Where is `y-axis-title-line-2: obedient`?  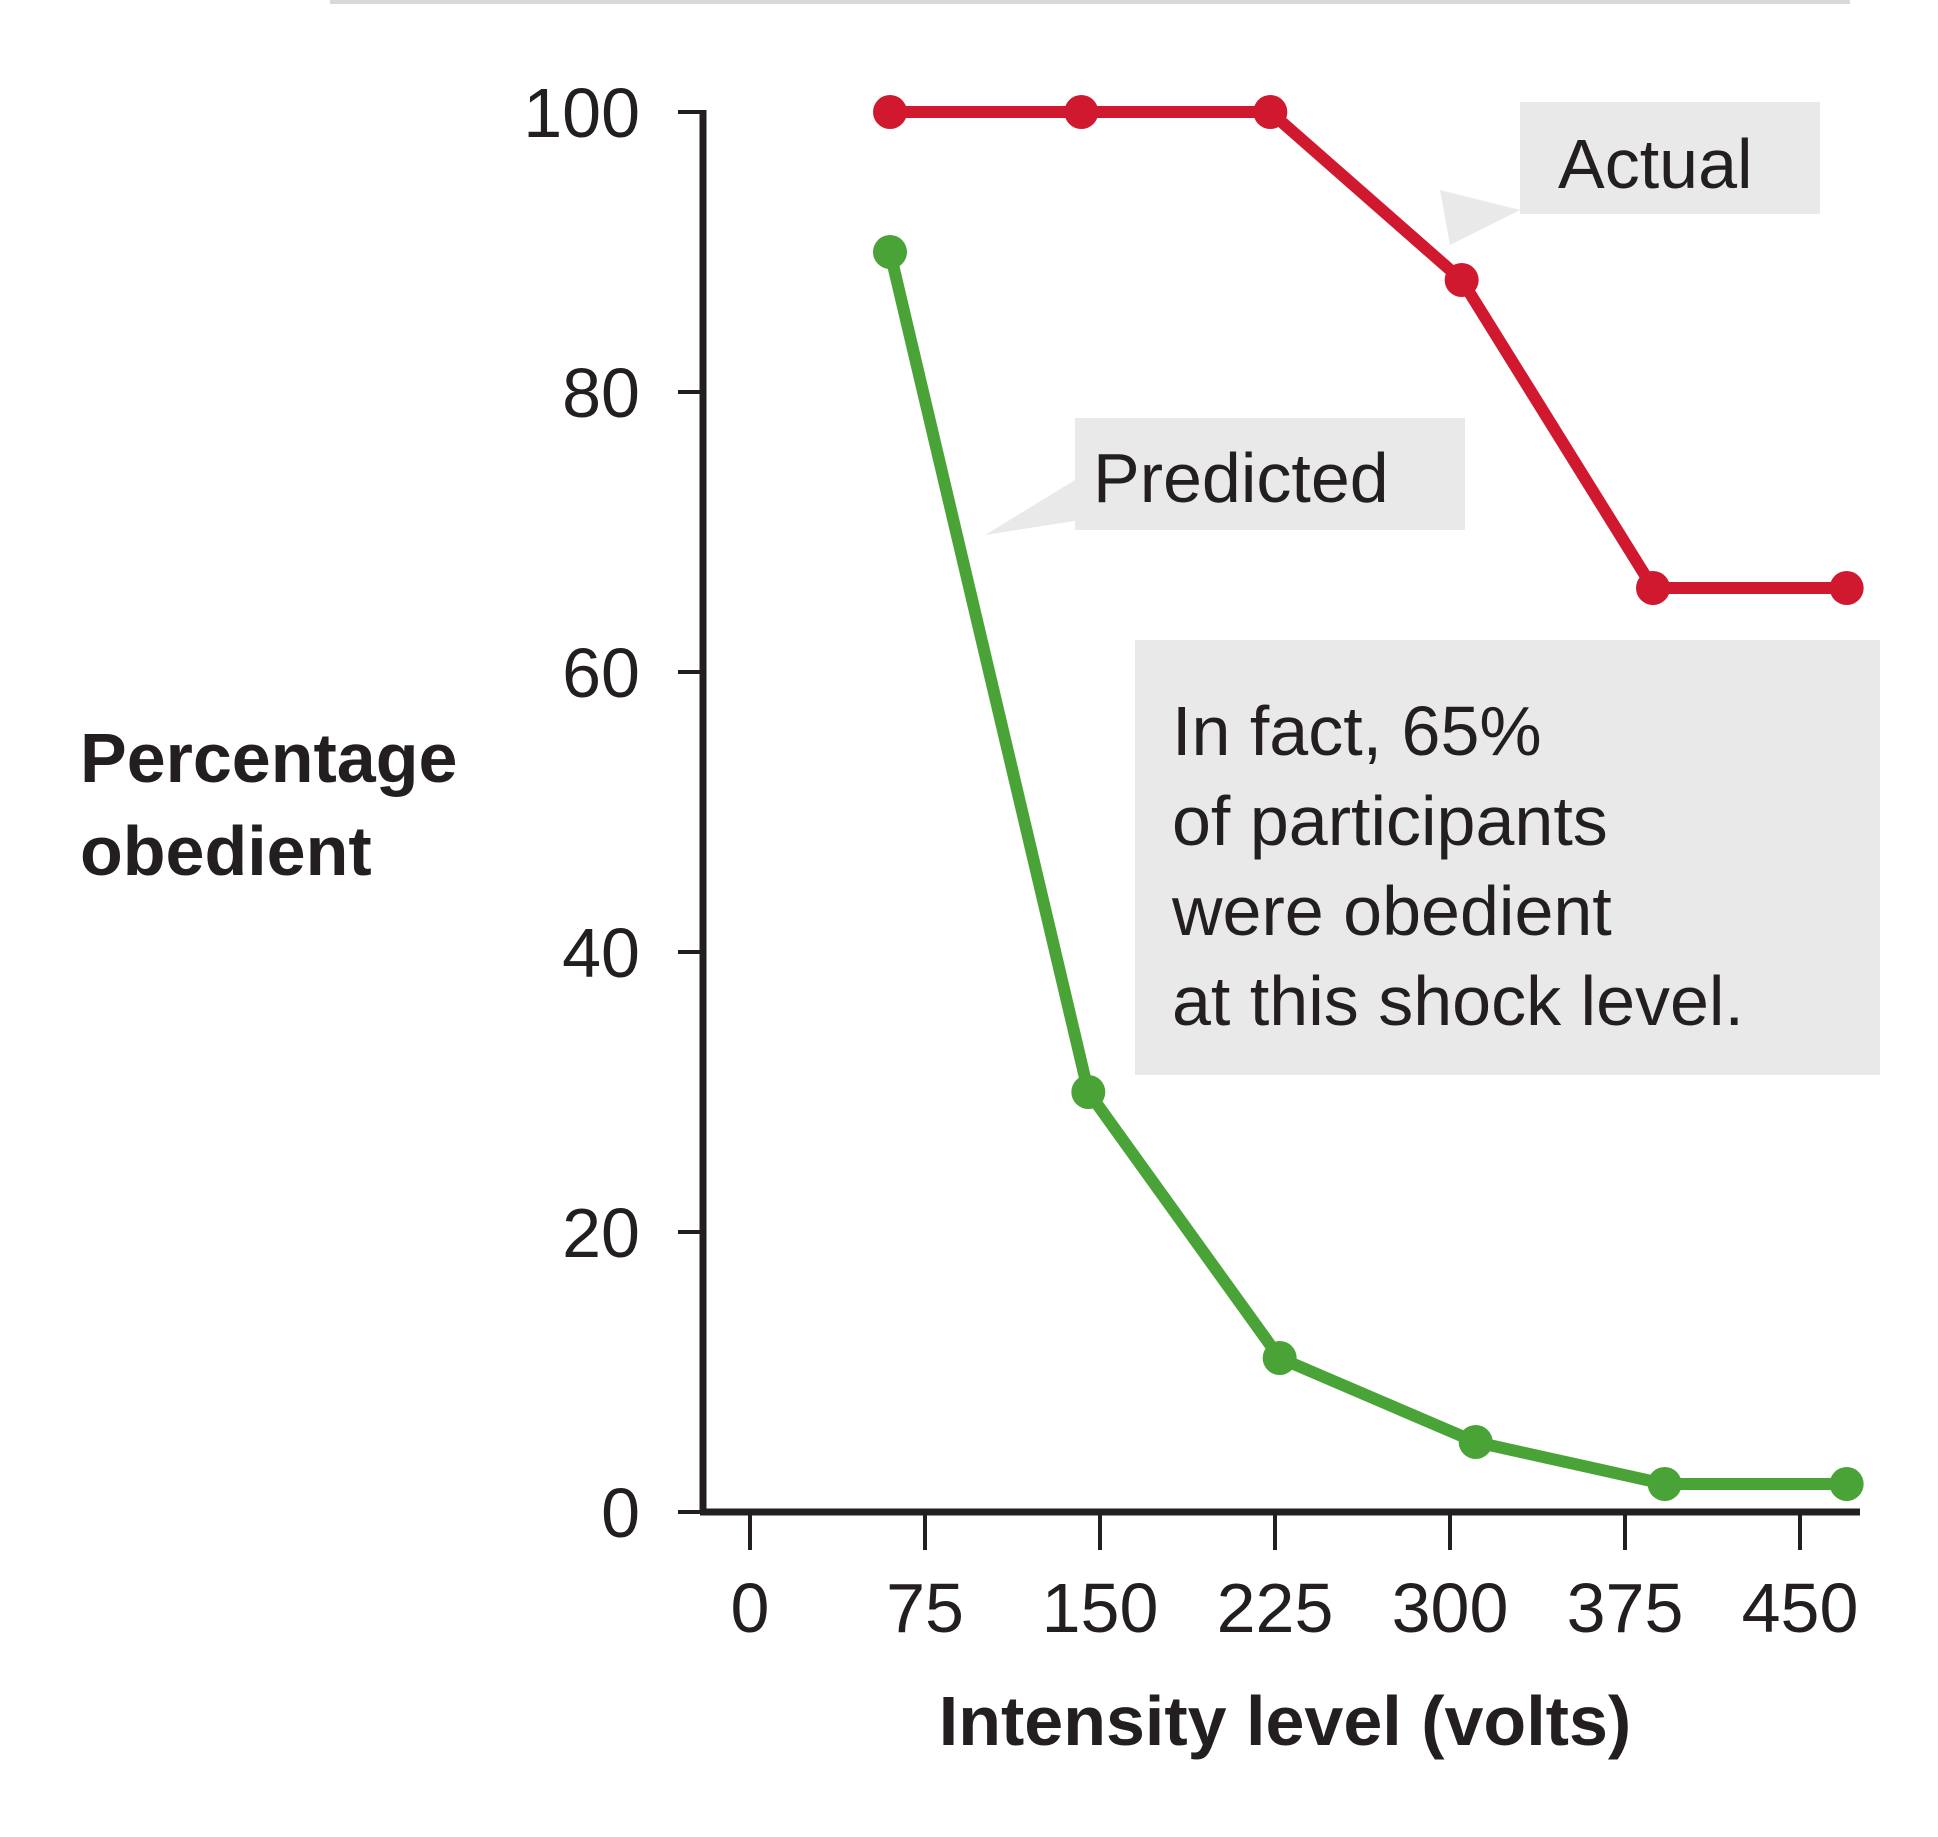 y-axis-title-line-2: obedient is located at coordinates (226, 851).